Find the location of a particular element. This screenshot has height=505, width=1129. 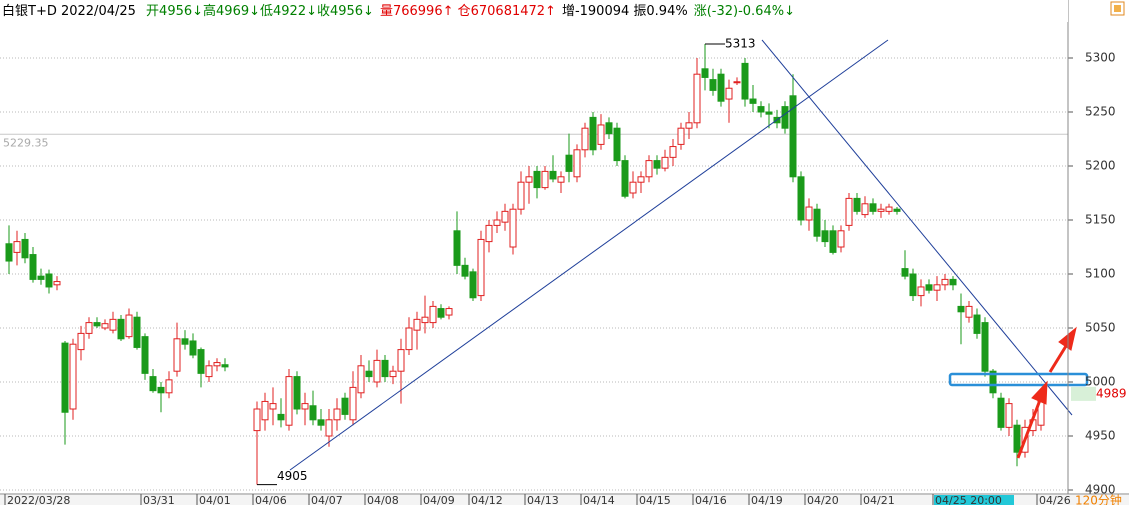

x-tick-label: 04/26 is located at coordinates (1055, 499).